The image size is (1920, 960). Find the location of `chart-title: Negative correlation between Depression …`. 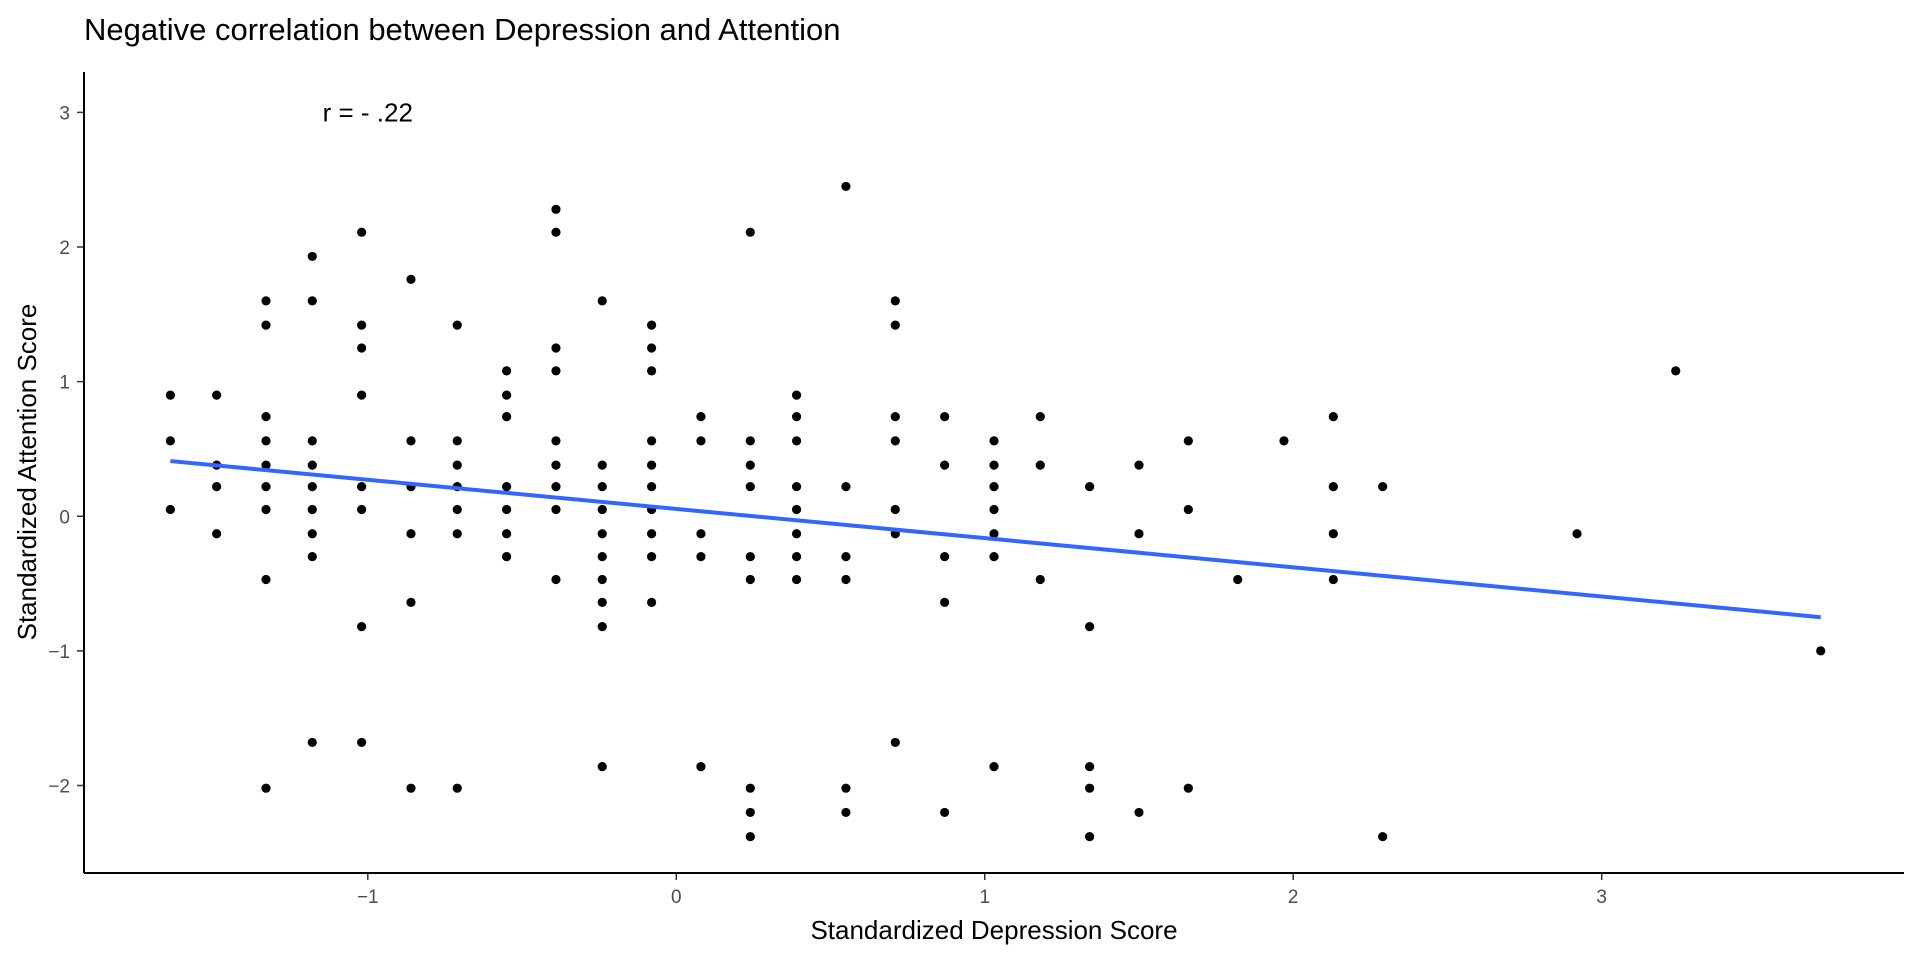

chart-title: Negative correlation between Depression … is located at coordinates (462, 29).